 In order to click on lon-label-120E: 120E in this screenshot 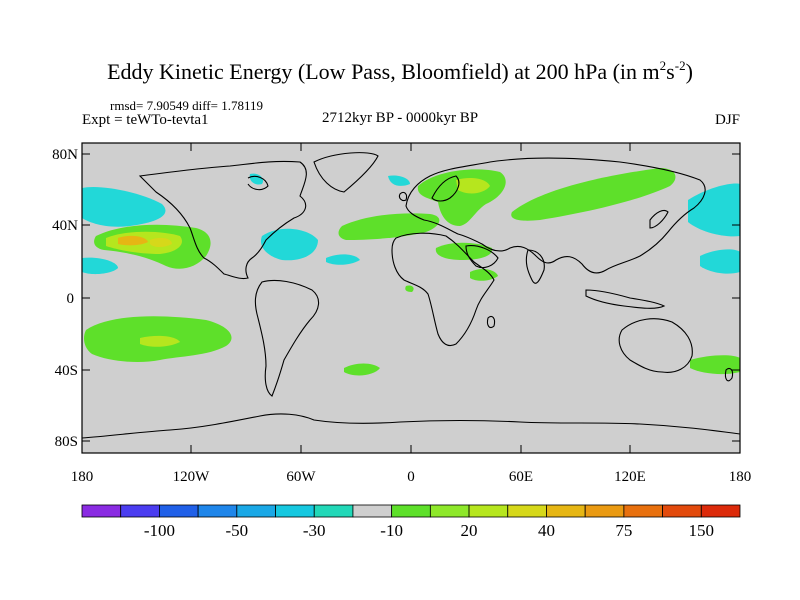, I will do `click(630, 477)`.